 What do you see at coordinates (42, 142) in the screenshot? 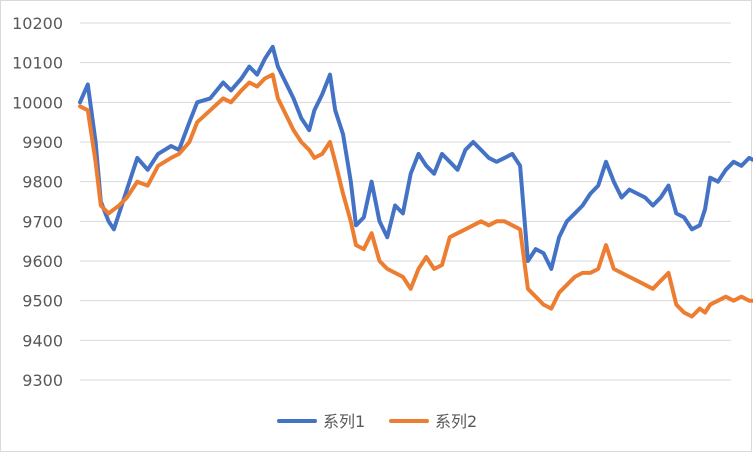
I see `y-tick-label-9900: 9900` at bounding box center [42, 142].